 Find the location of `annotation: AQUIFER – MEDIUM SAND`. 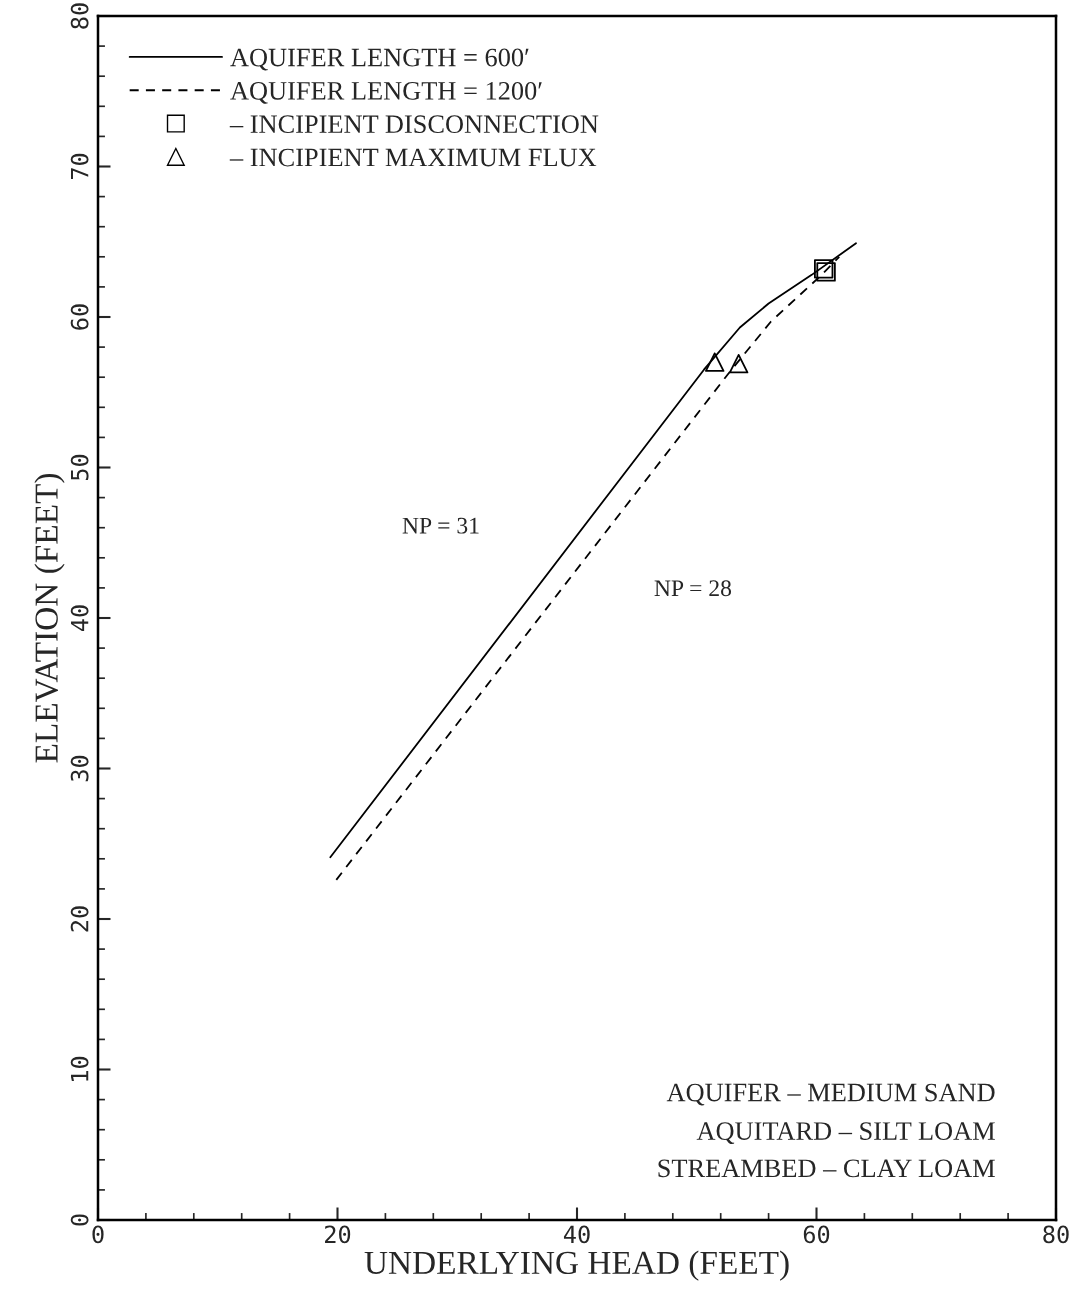

annotation: AQUIFER – MEDIUM SAND is located at coordinates (830, 1094).